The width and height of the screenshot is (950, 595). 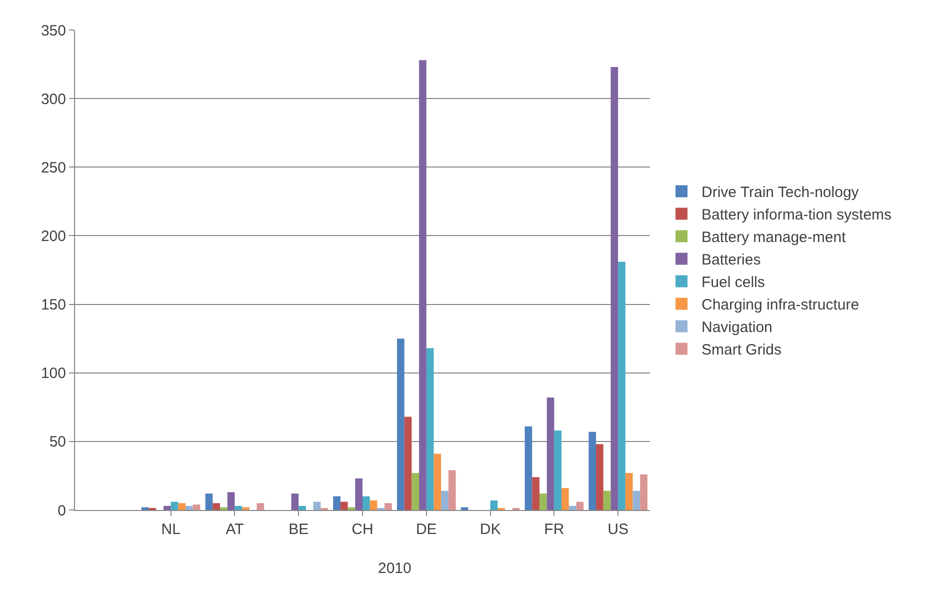 I want to click on legend-label: Fuel cells, so click(x=733, y=283).